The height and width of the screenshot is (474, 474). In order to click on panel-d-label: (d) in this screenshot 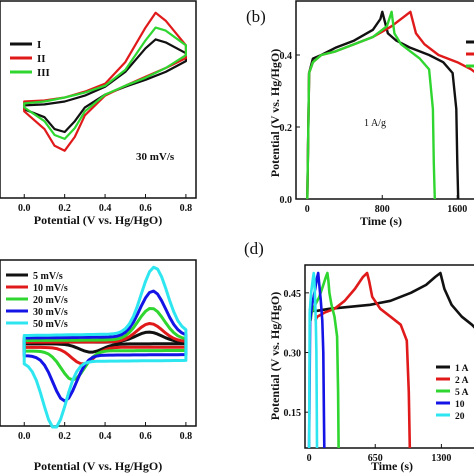, I will do `click(254, 248)`.